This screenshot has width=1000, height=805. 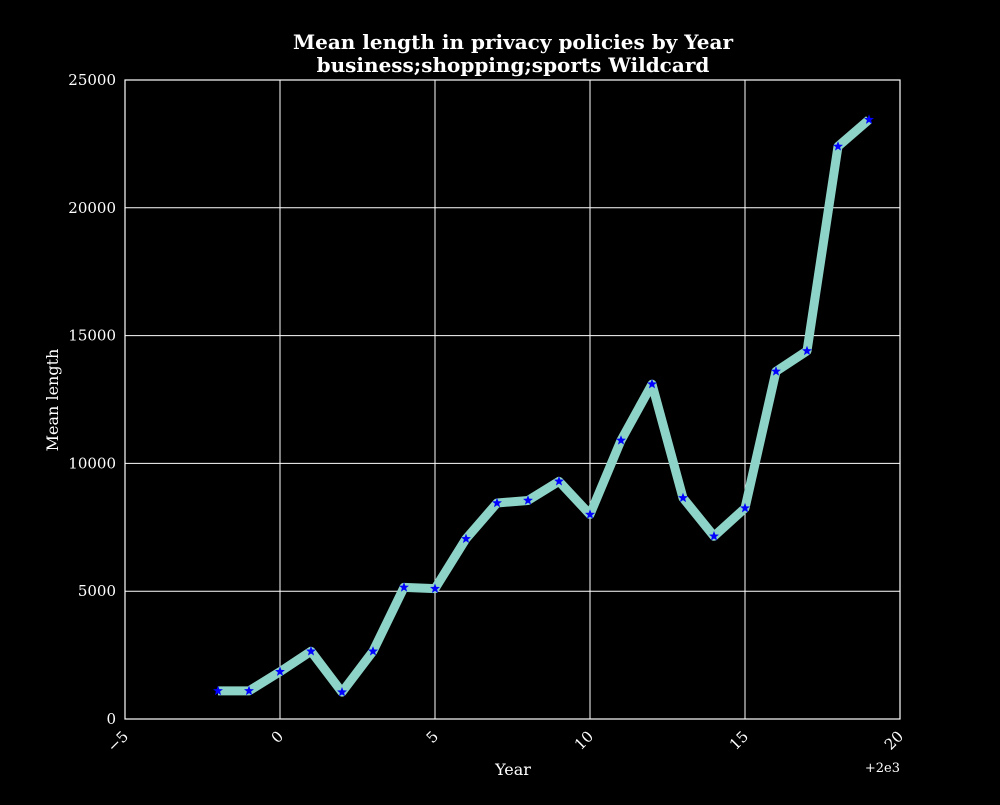 What do you see at coordinates (277, 736) in the screenshot?
I see `x-tick-label: 0` at bounding box center [277, 736].